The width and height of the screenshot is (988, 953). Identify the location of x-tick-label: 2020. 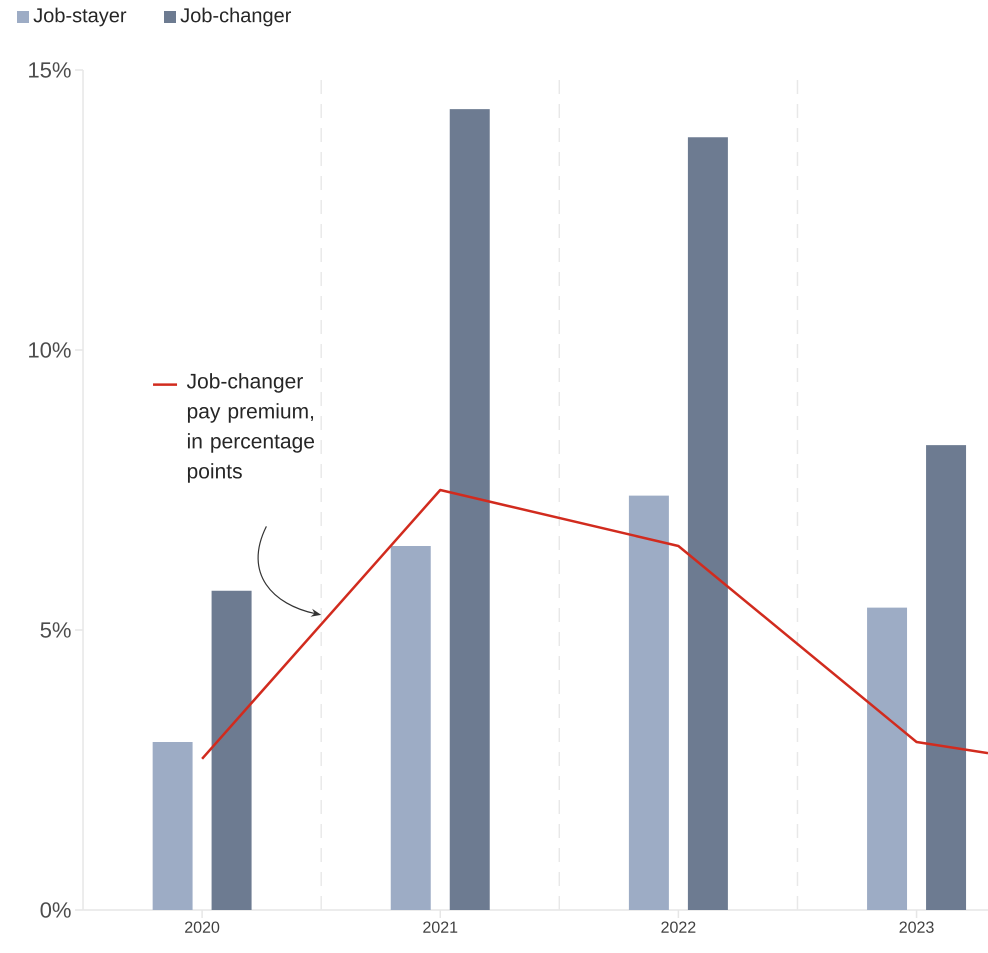
(202, 927).